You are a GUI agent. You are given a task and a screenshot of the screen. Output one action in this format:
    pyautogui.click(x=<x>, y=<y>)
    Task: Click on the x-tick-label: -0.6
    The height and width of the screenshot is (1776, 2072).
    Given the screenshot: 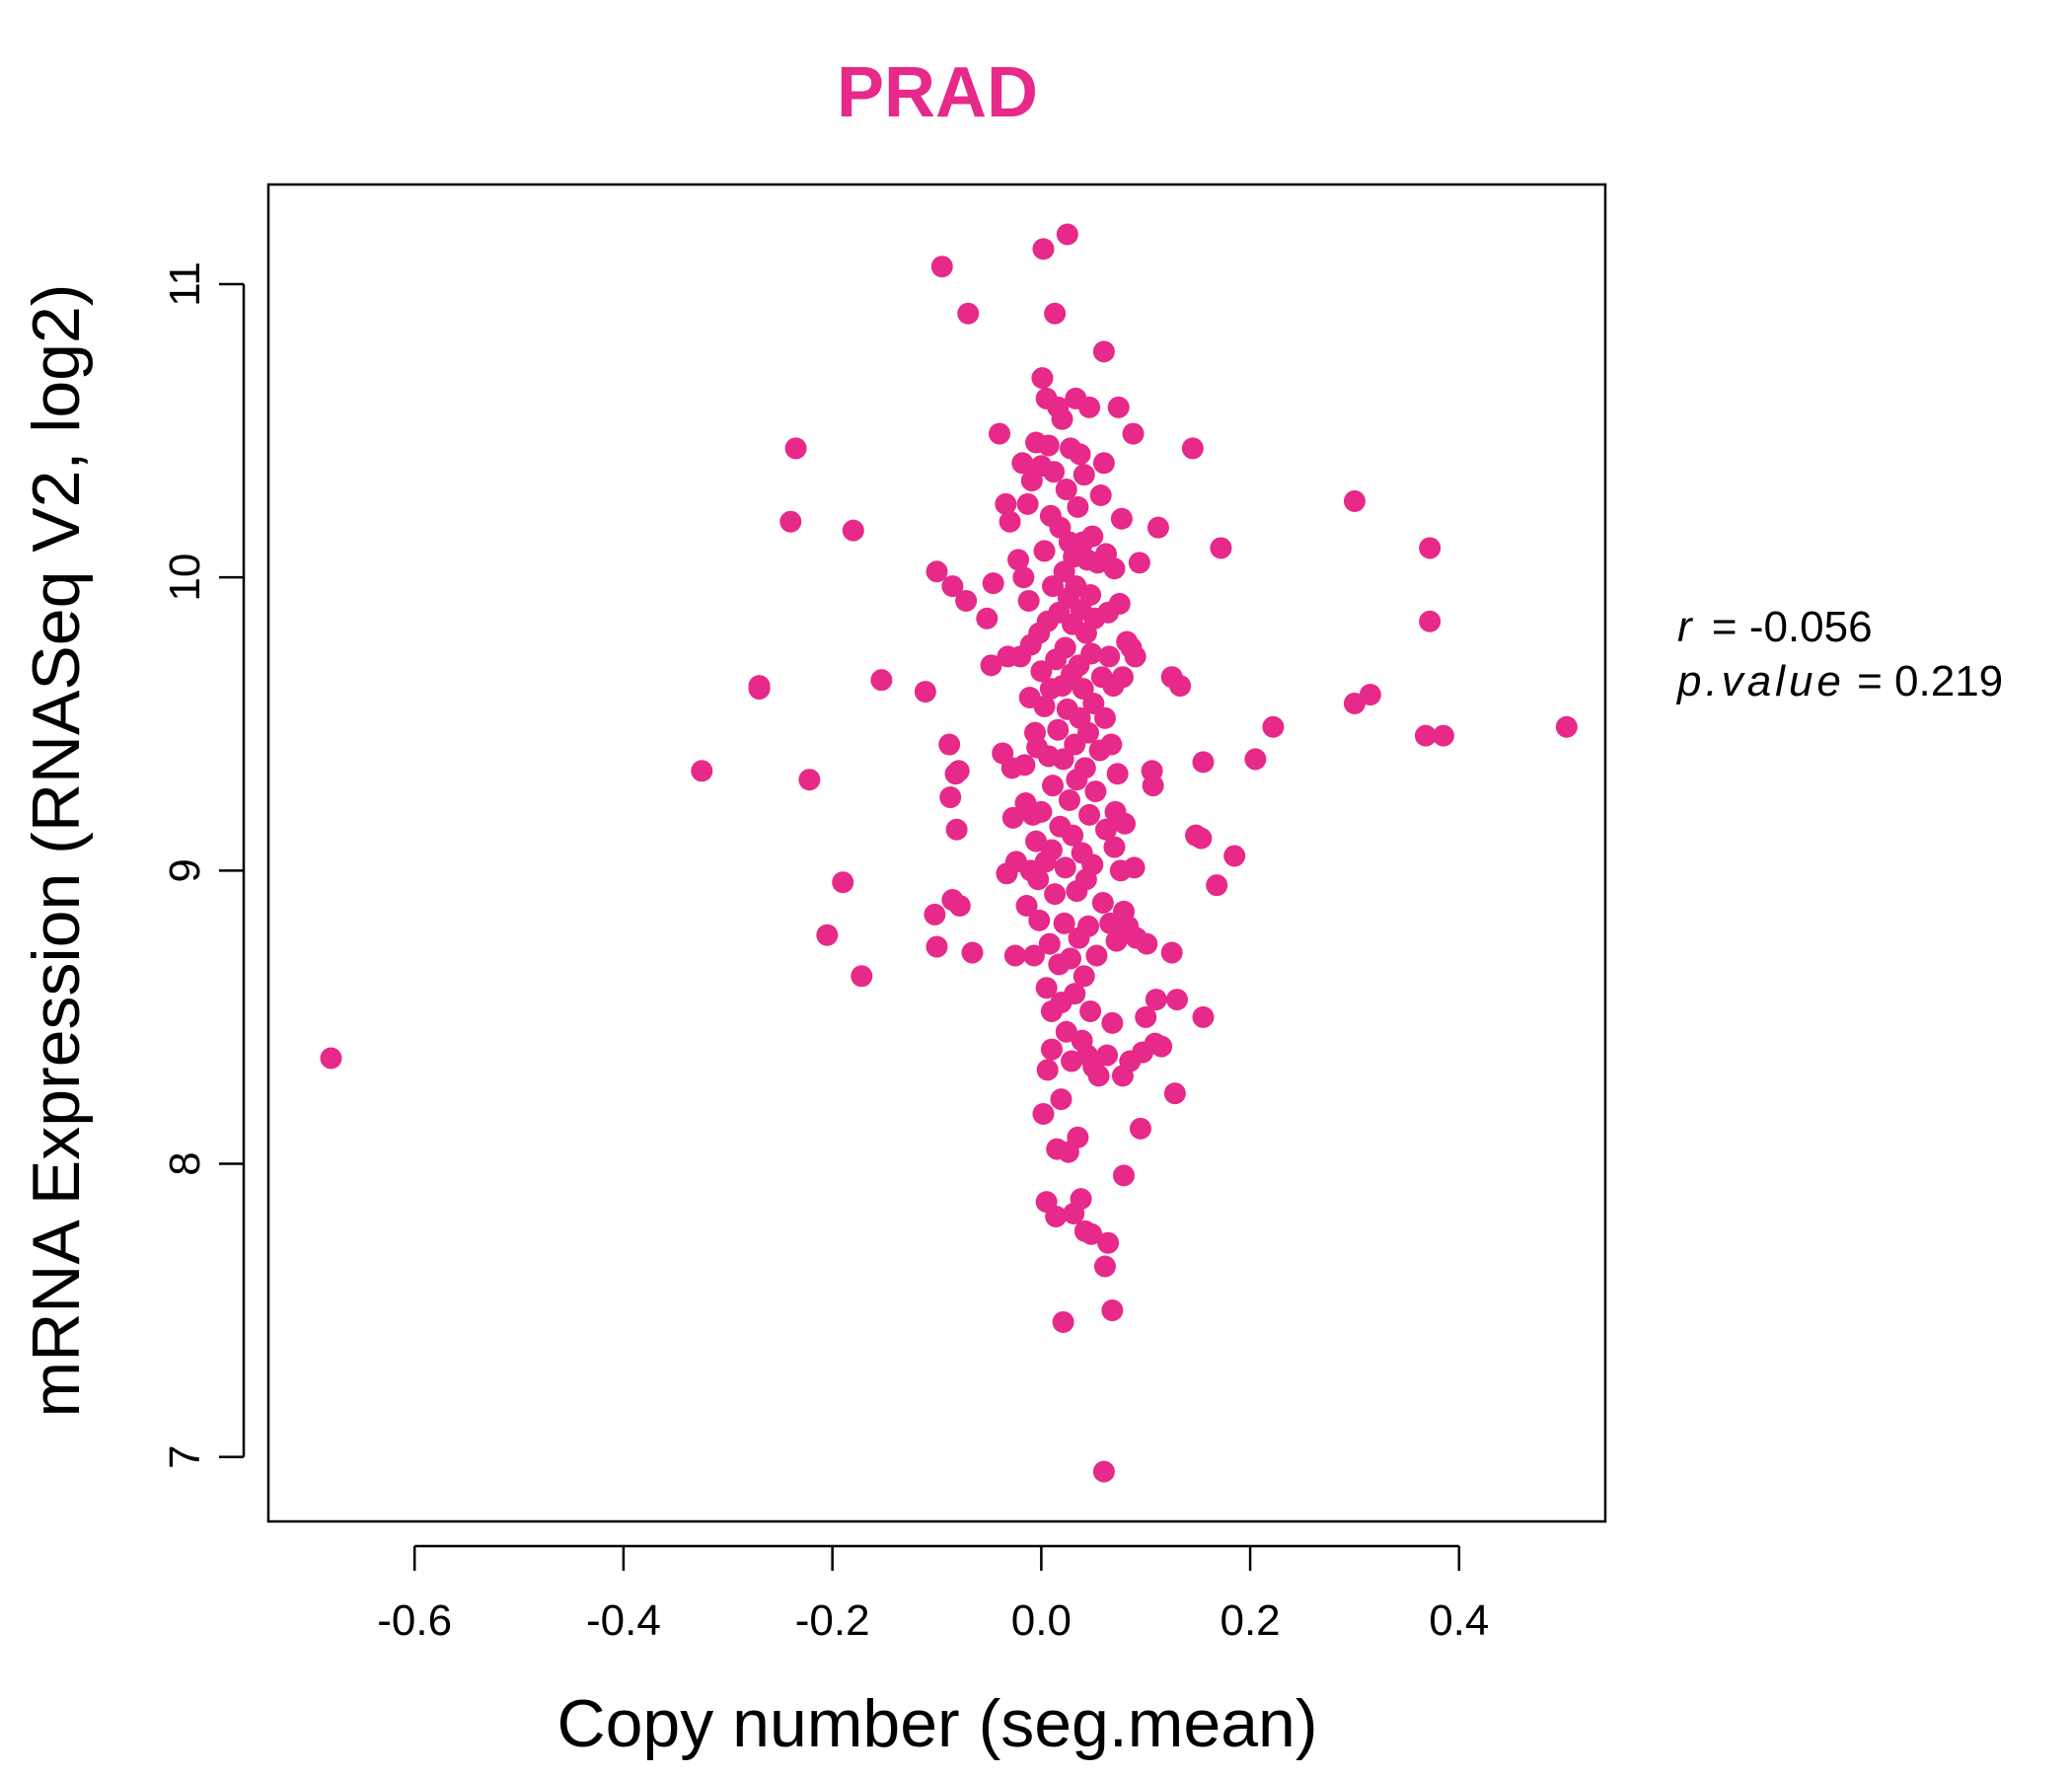 What is the action you would take?
    pyautogui.click(x=415, y=1621)
    